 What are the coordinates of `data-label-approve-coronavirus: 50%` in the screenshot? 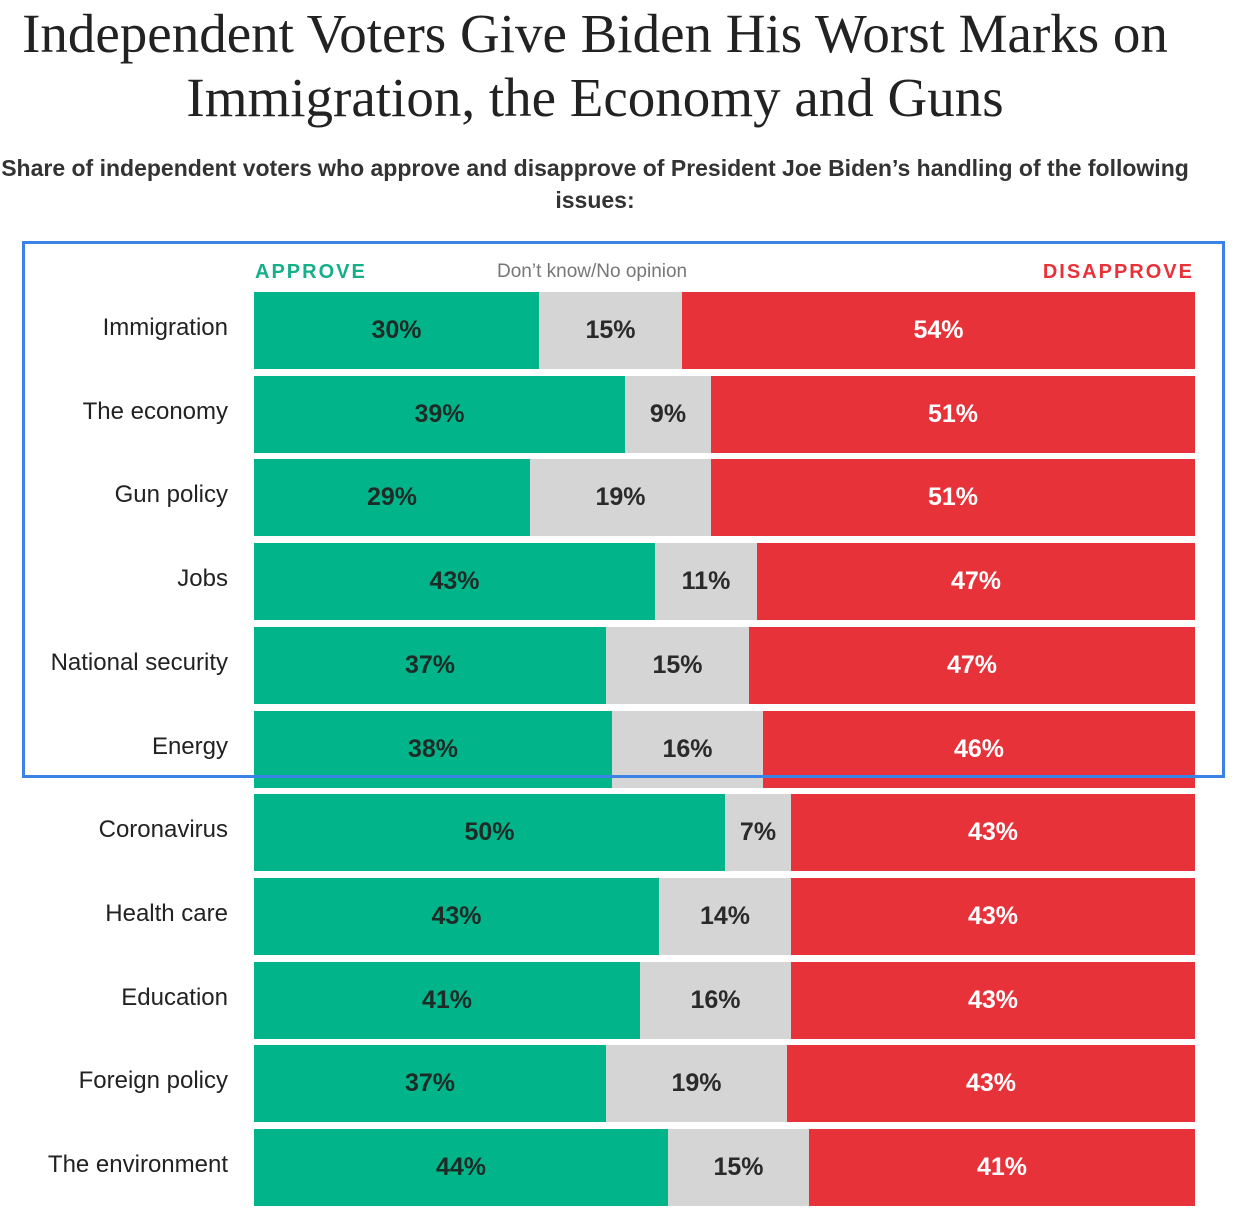 It's located at (489, 832).